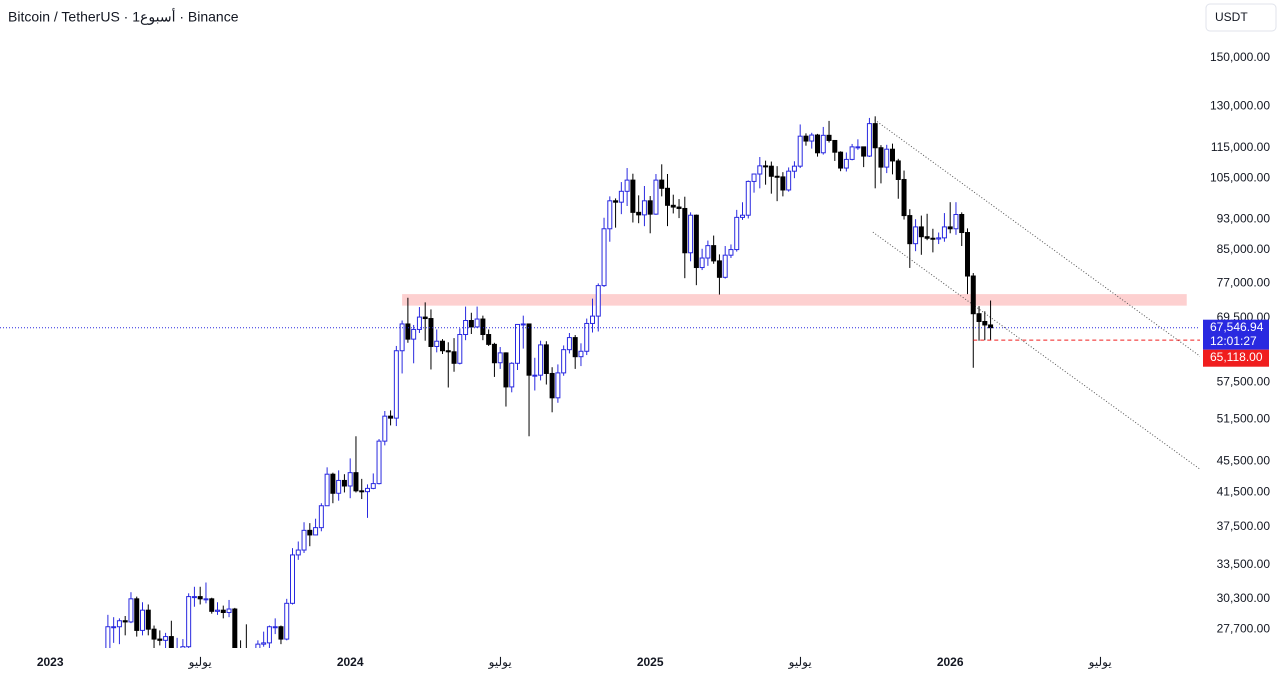 The image size is (1280, 676). I want to click on last-price-box, so click(1236, 334).